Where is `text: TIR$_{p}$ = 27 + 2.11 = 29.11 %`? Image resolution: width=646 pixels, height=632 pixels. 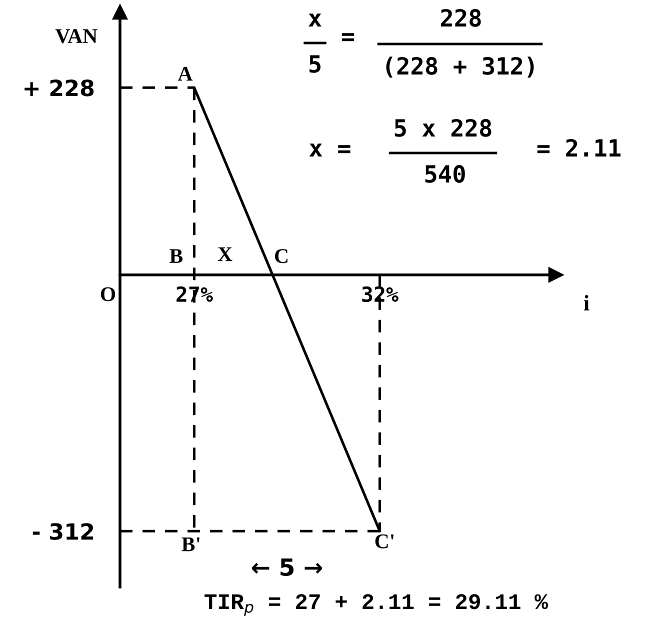
text: TIR$_{p}$ = 27 + 2.11 = 29.11 % is located at coordinates (376, 605).